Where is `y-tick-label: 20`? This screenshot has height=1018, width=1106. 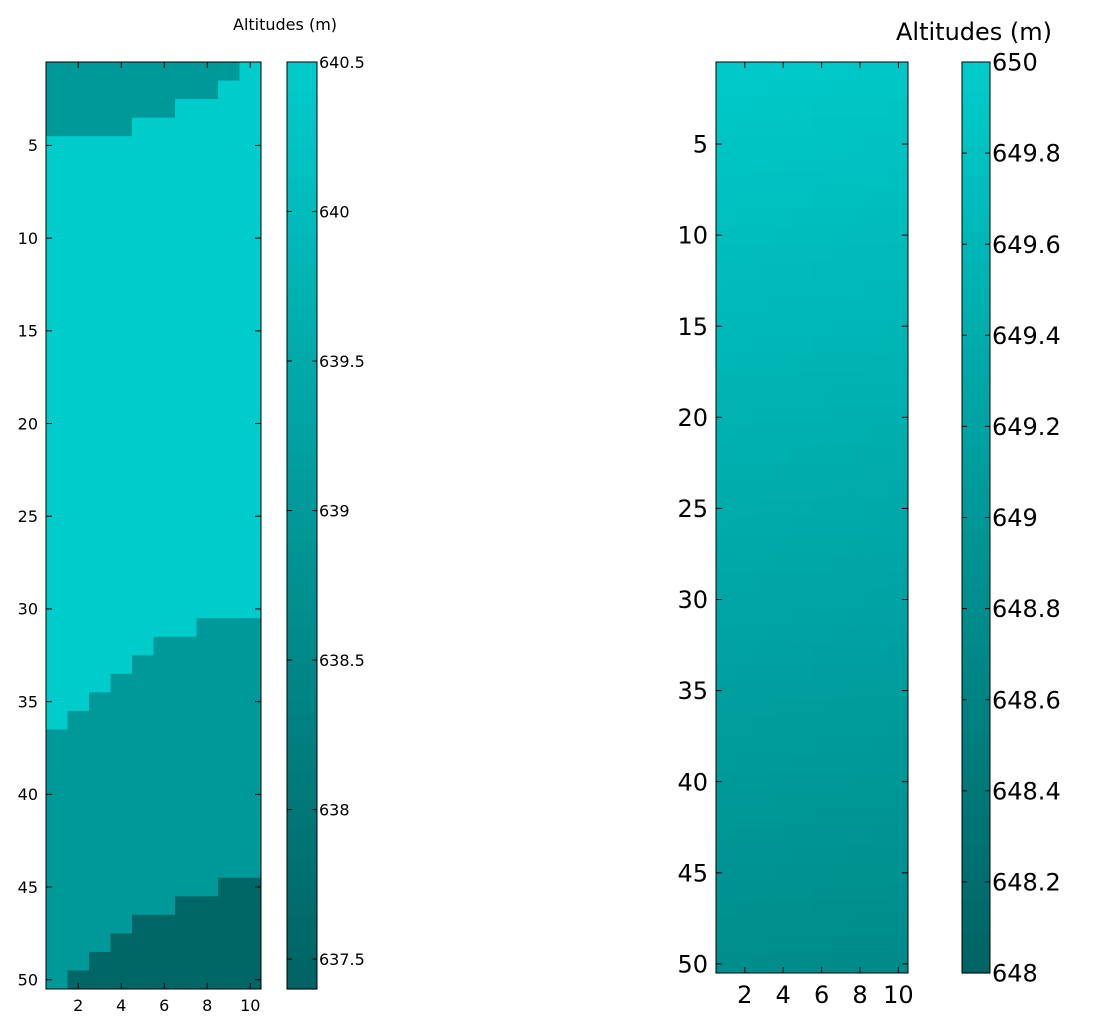 y-tick-label: 20 is located at coordinates (28, 423).